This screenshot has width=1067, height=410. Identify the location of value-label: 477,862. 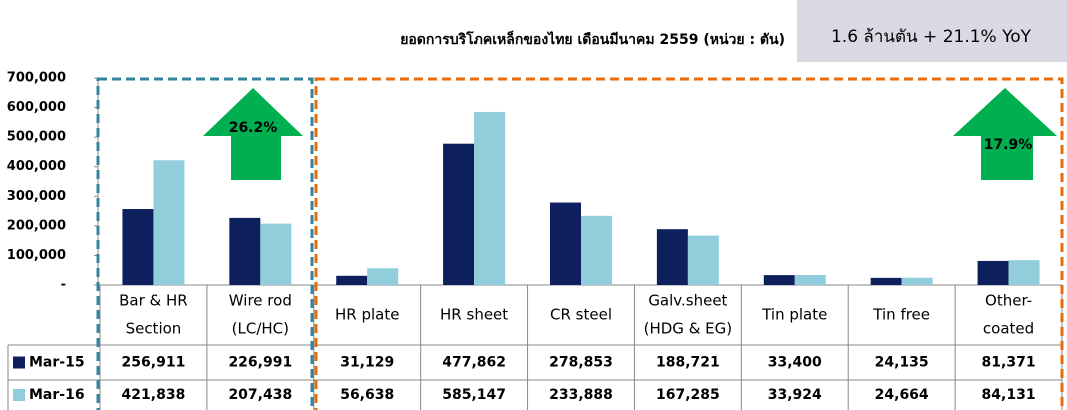
(474, 363).